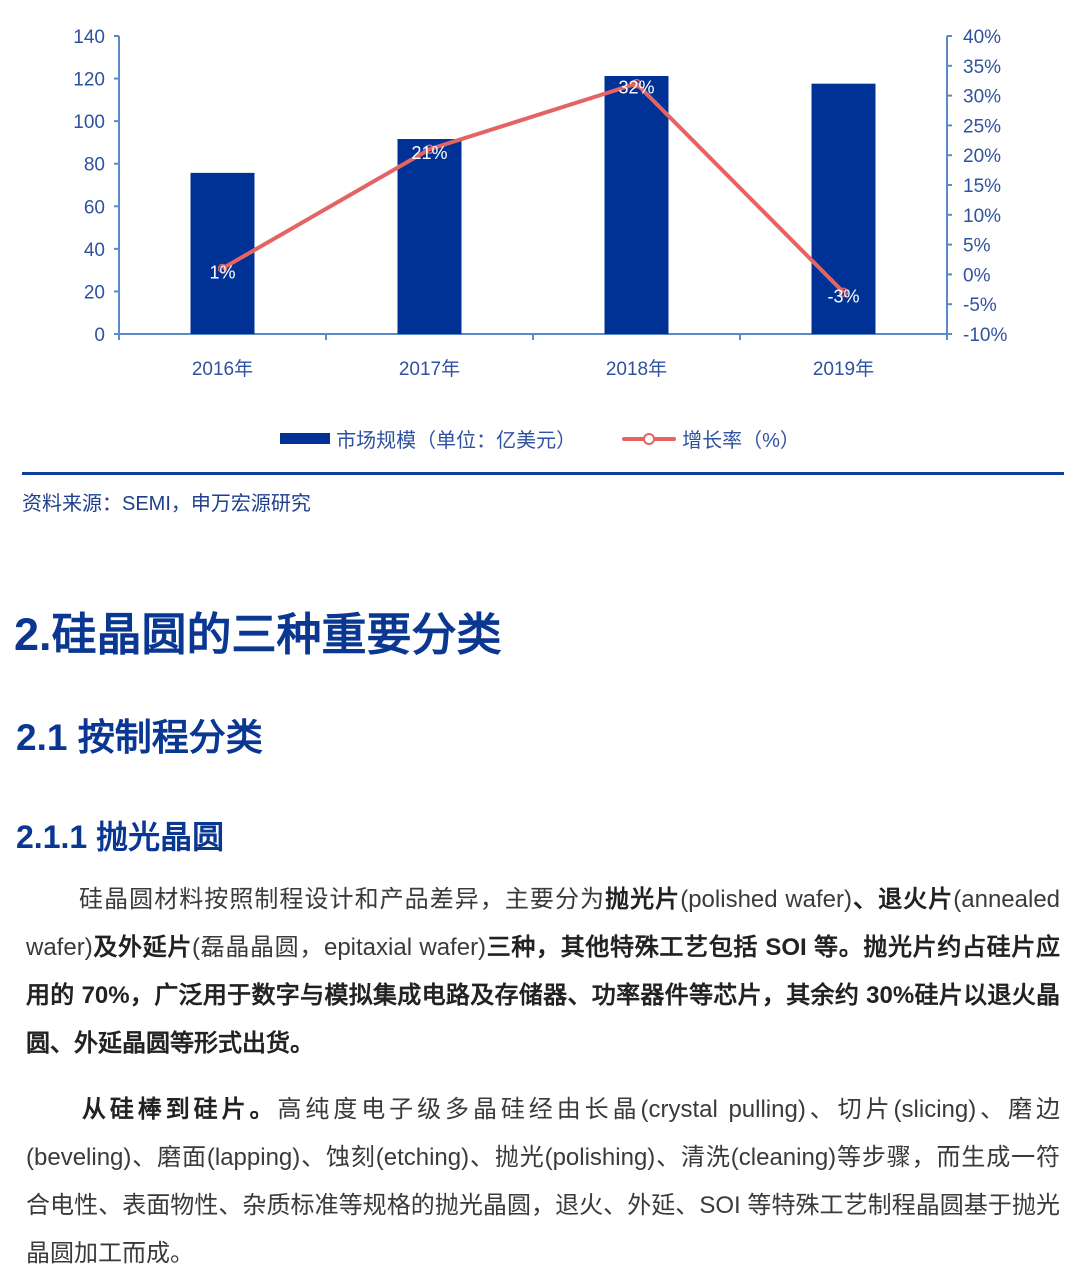  I want to click on section-heading-2: 2.硅晶圆的三种重要分类, so click(258, 634).